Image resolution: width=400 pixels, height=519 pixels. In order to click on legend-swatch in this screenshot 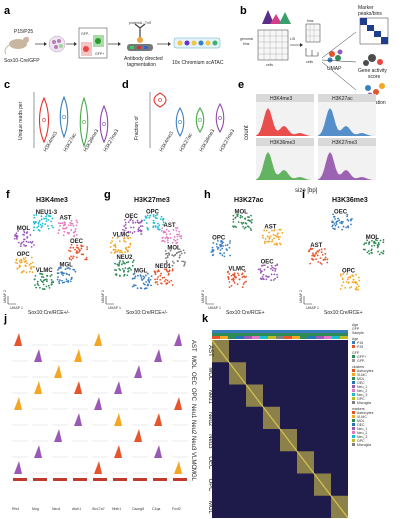, I will do `click(353, 420)`.